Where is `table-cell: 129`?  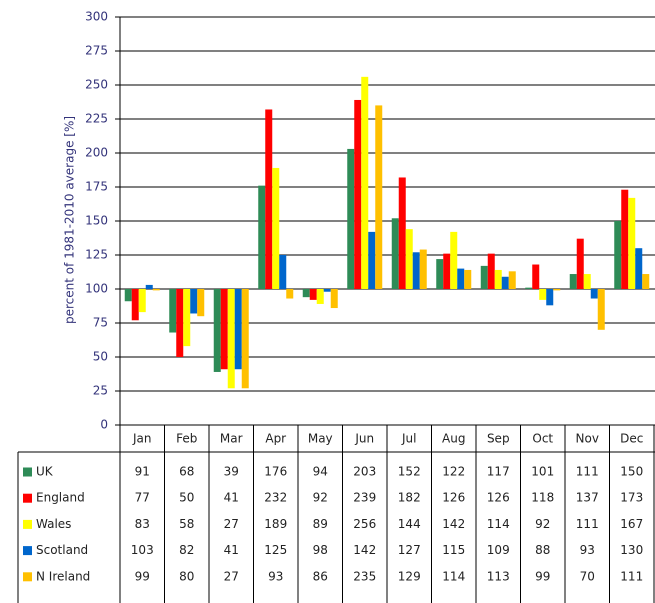 table-cell: 129 is located at coordinates (409, 576).